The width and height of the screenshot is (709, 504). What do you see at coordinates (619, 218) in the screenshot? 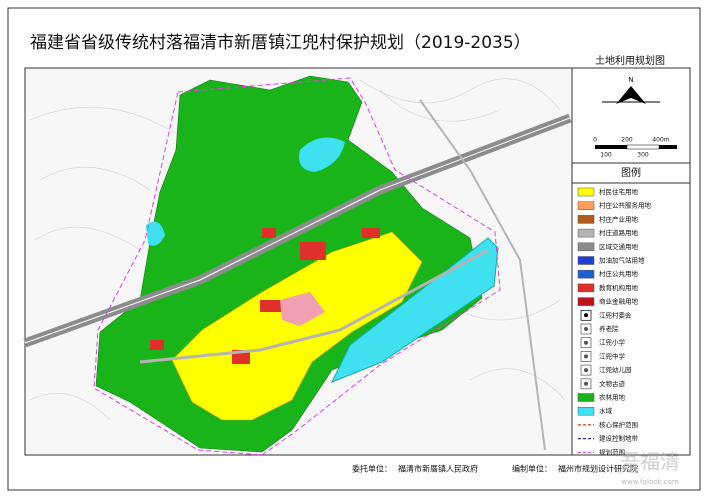
I see `legend-label: 村庄产业用地` at bounding box center [619, 218].